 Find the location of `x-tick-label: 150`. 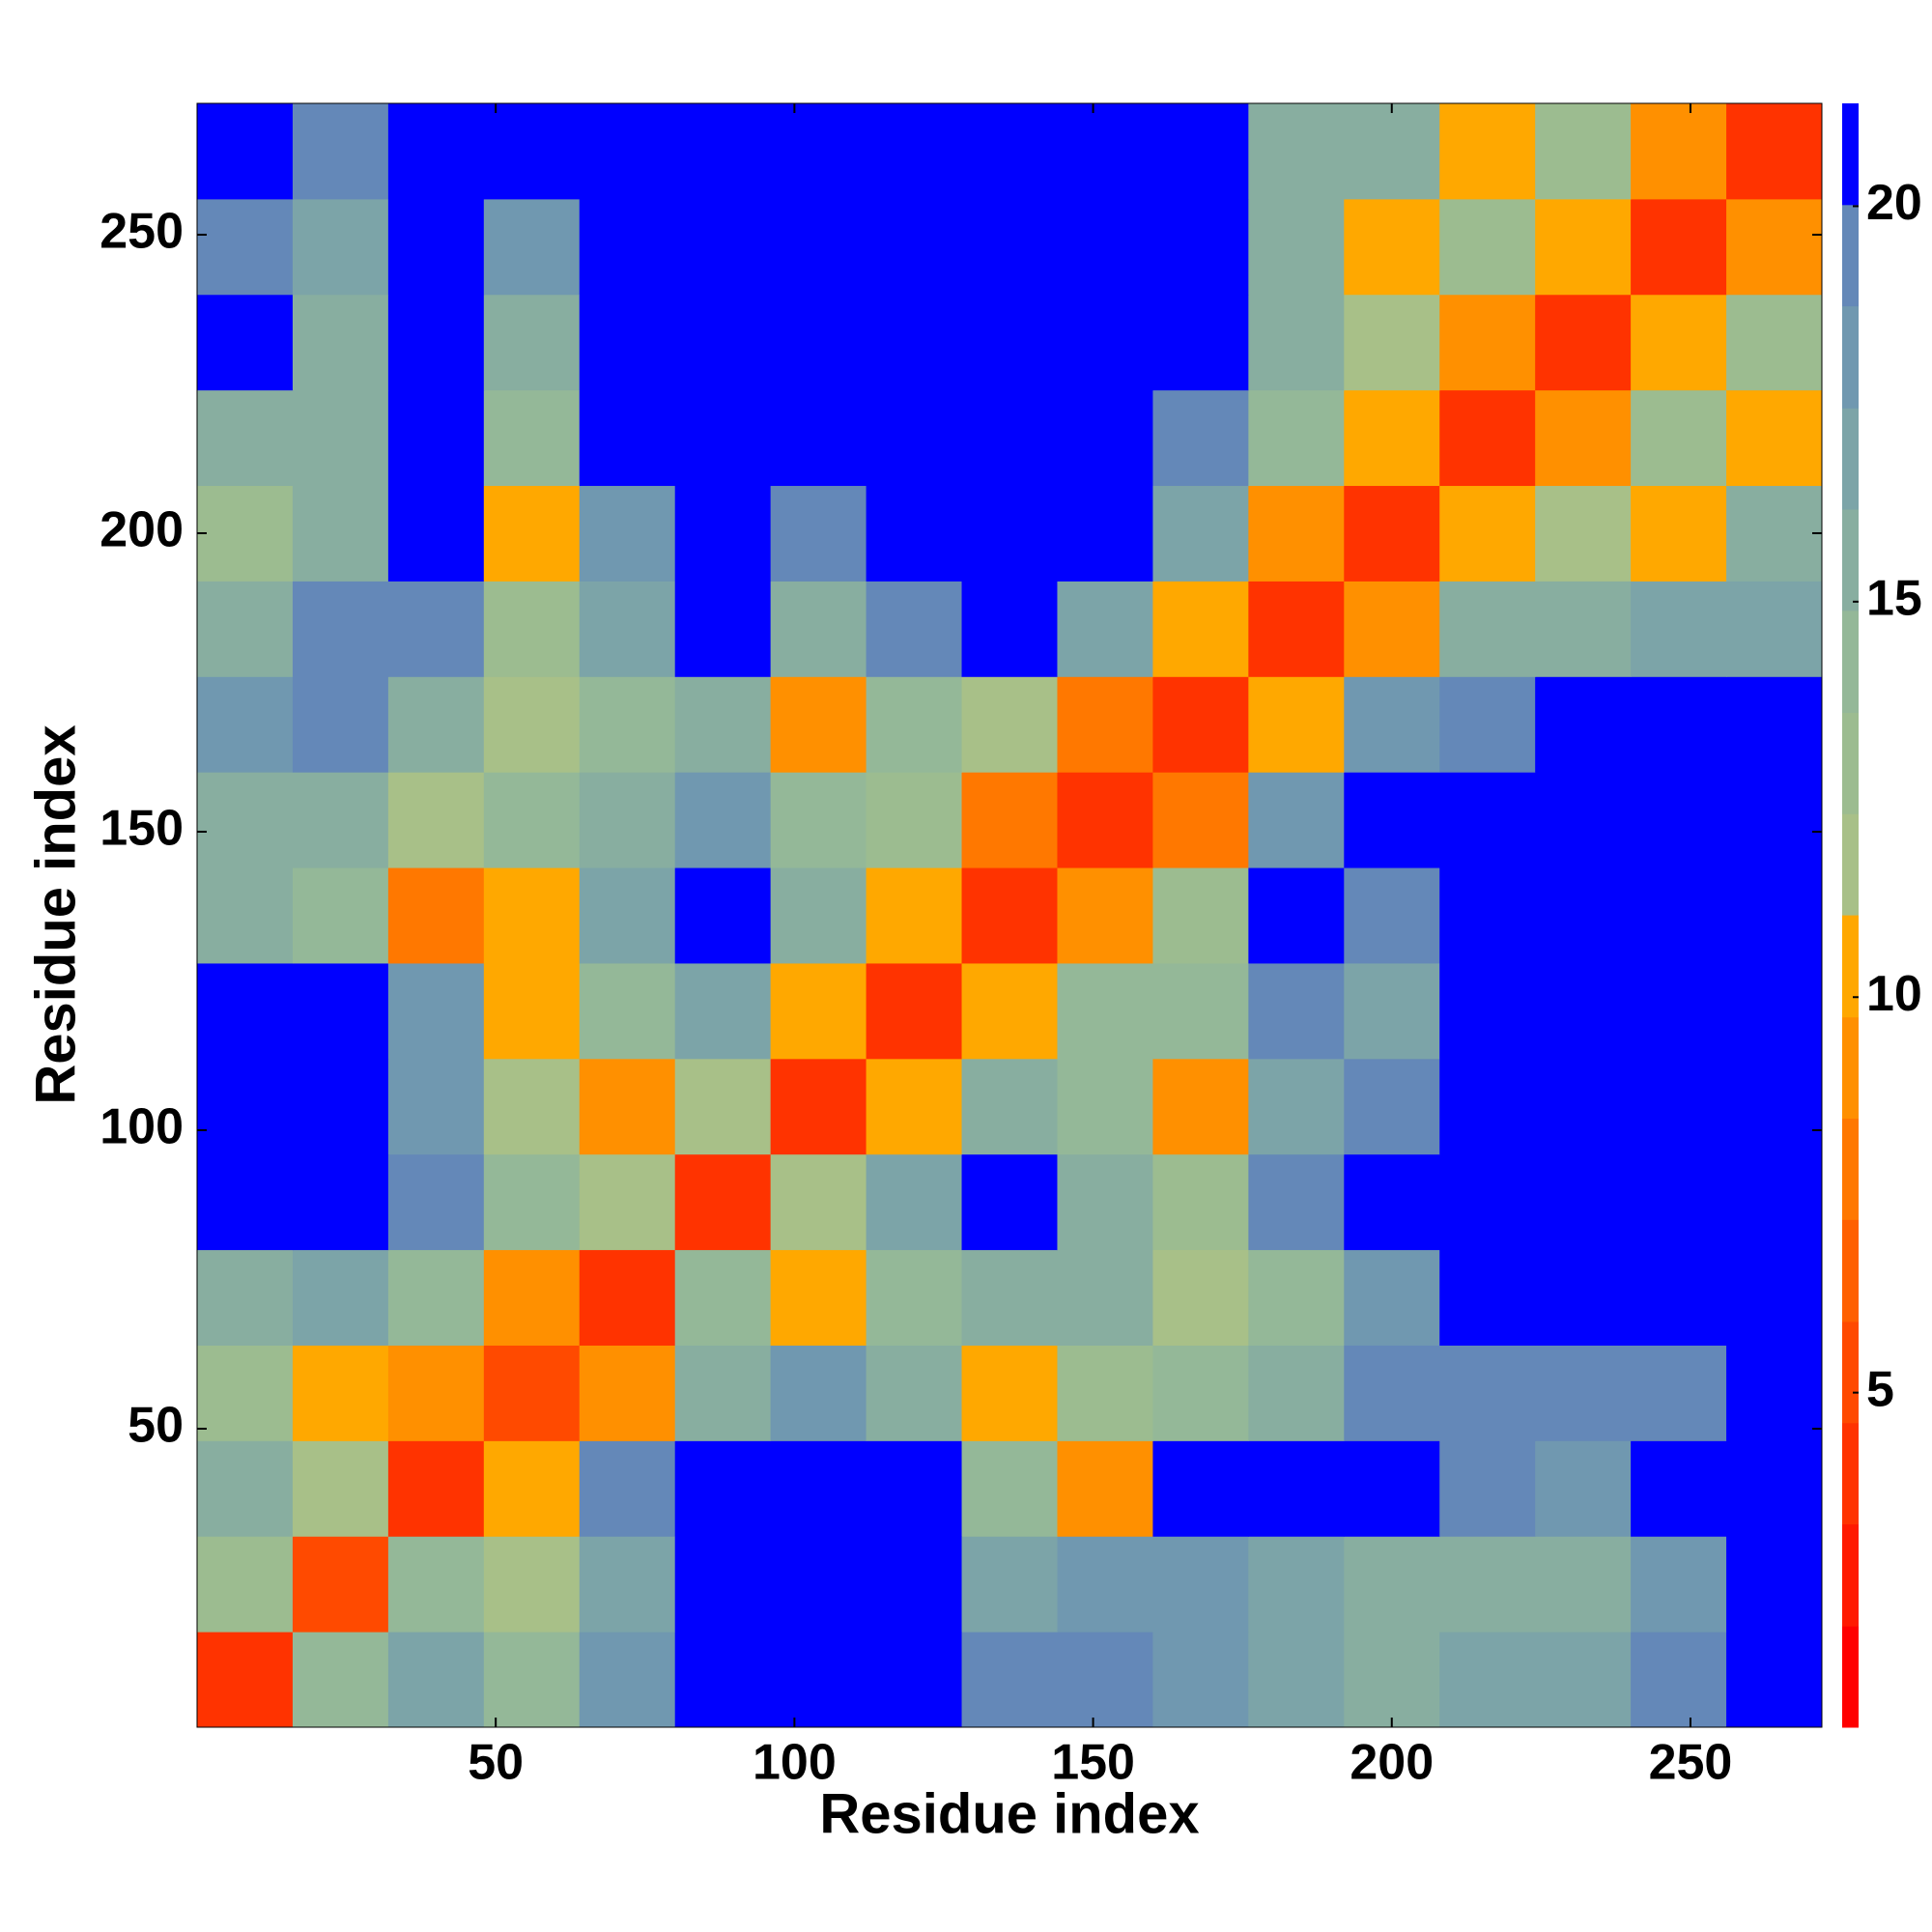

x-tick-label: 150 is located at coordinates (1093, 1763).